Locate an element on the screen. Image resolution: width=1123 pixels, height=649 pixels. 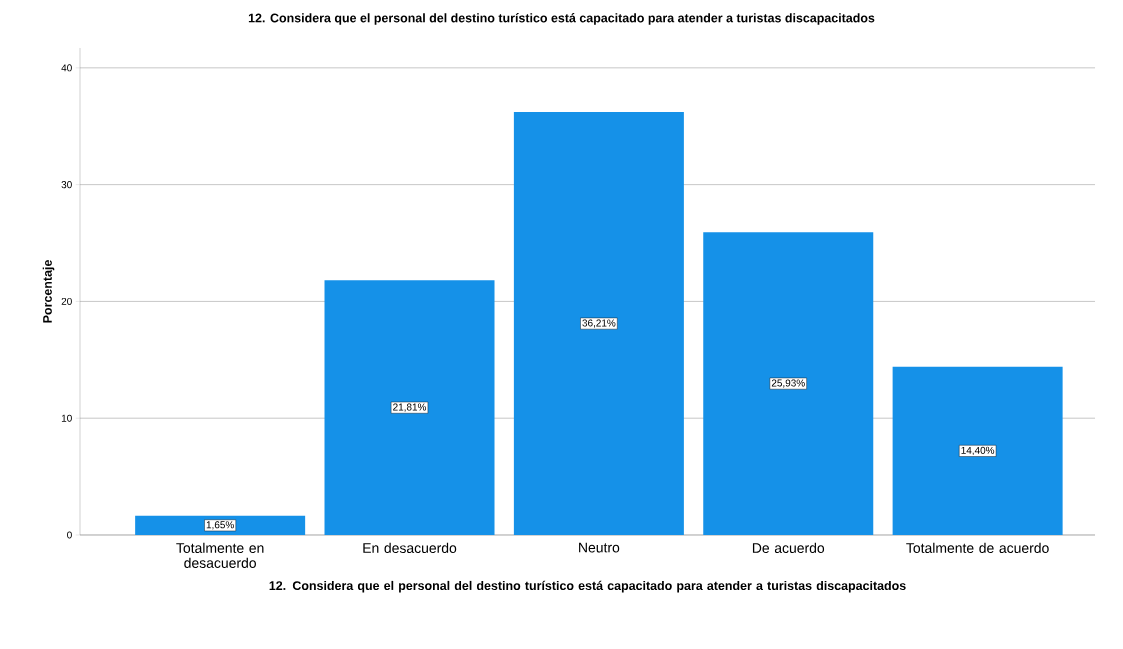
y-tick-label: 20 is located at coordinates (66, 301).